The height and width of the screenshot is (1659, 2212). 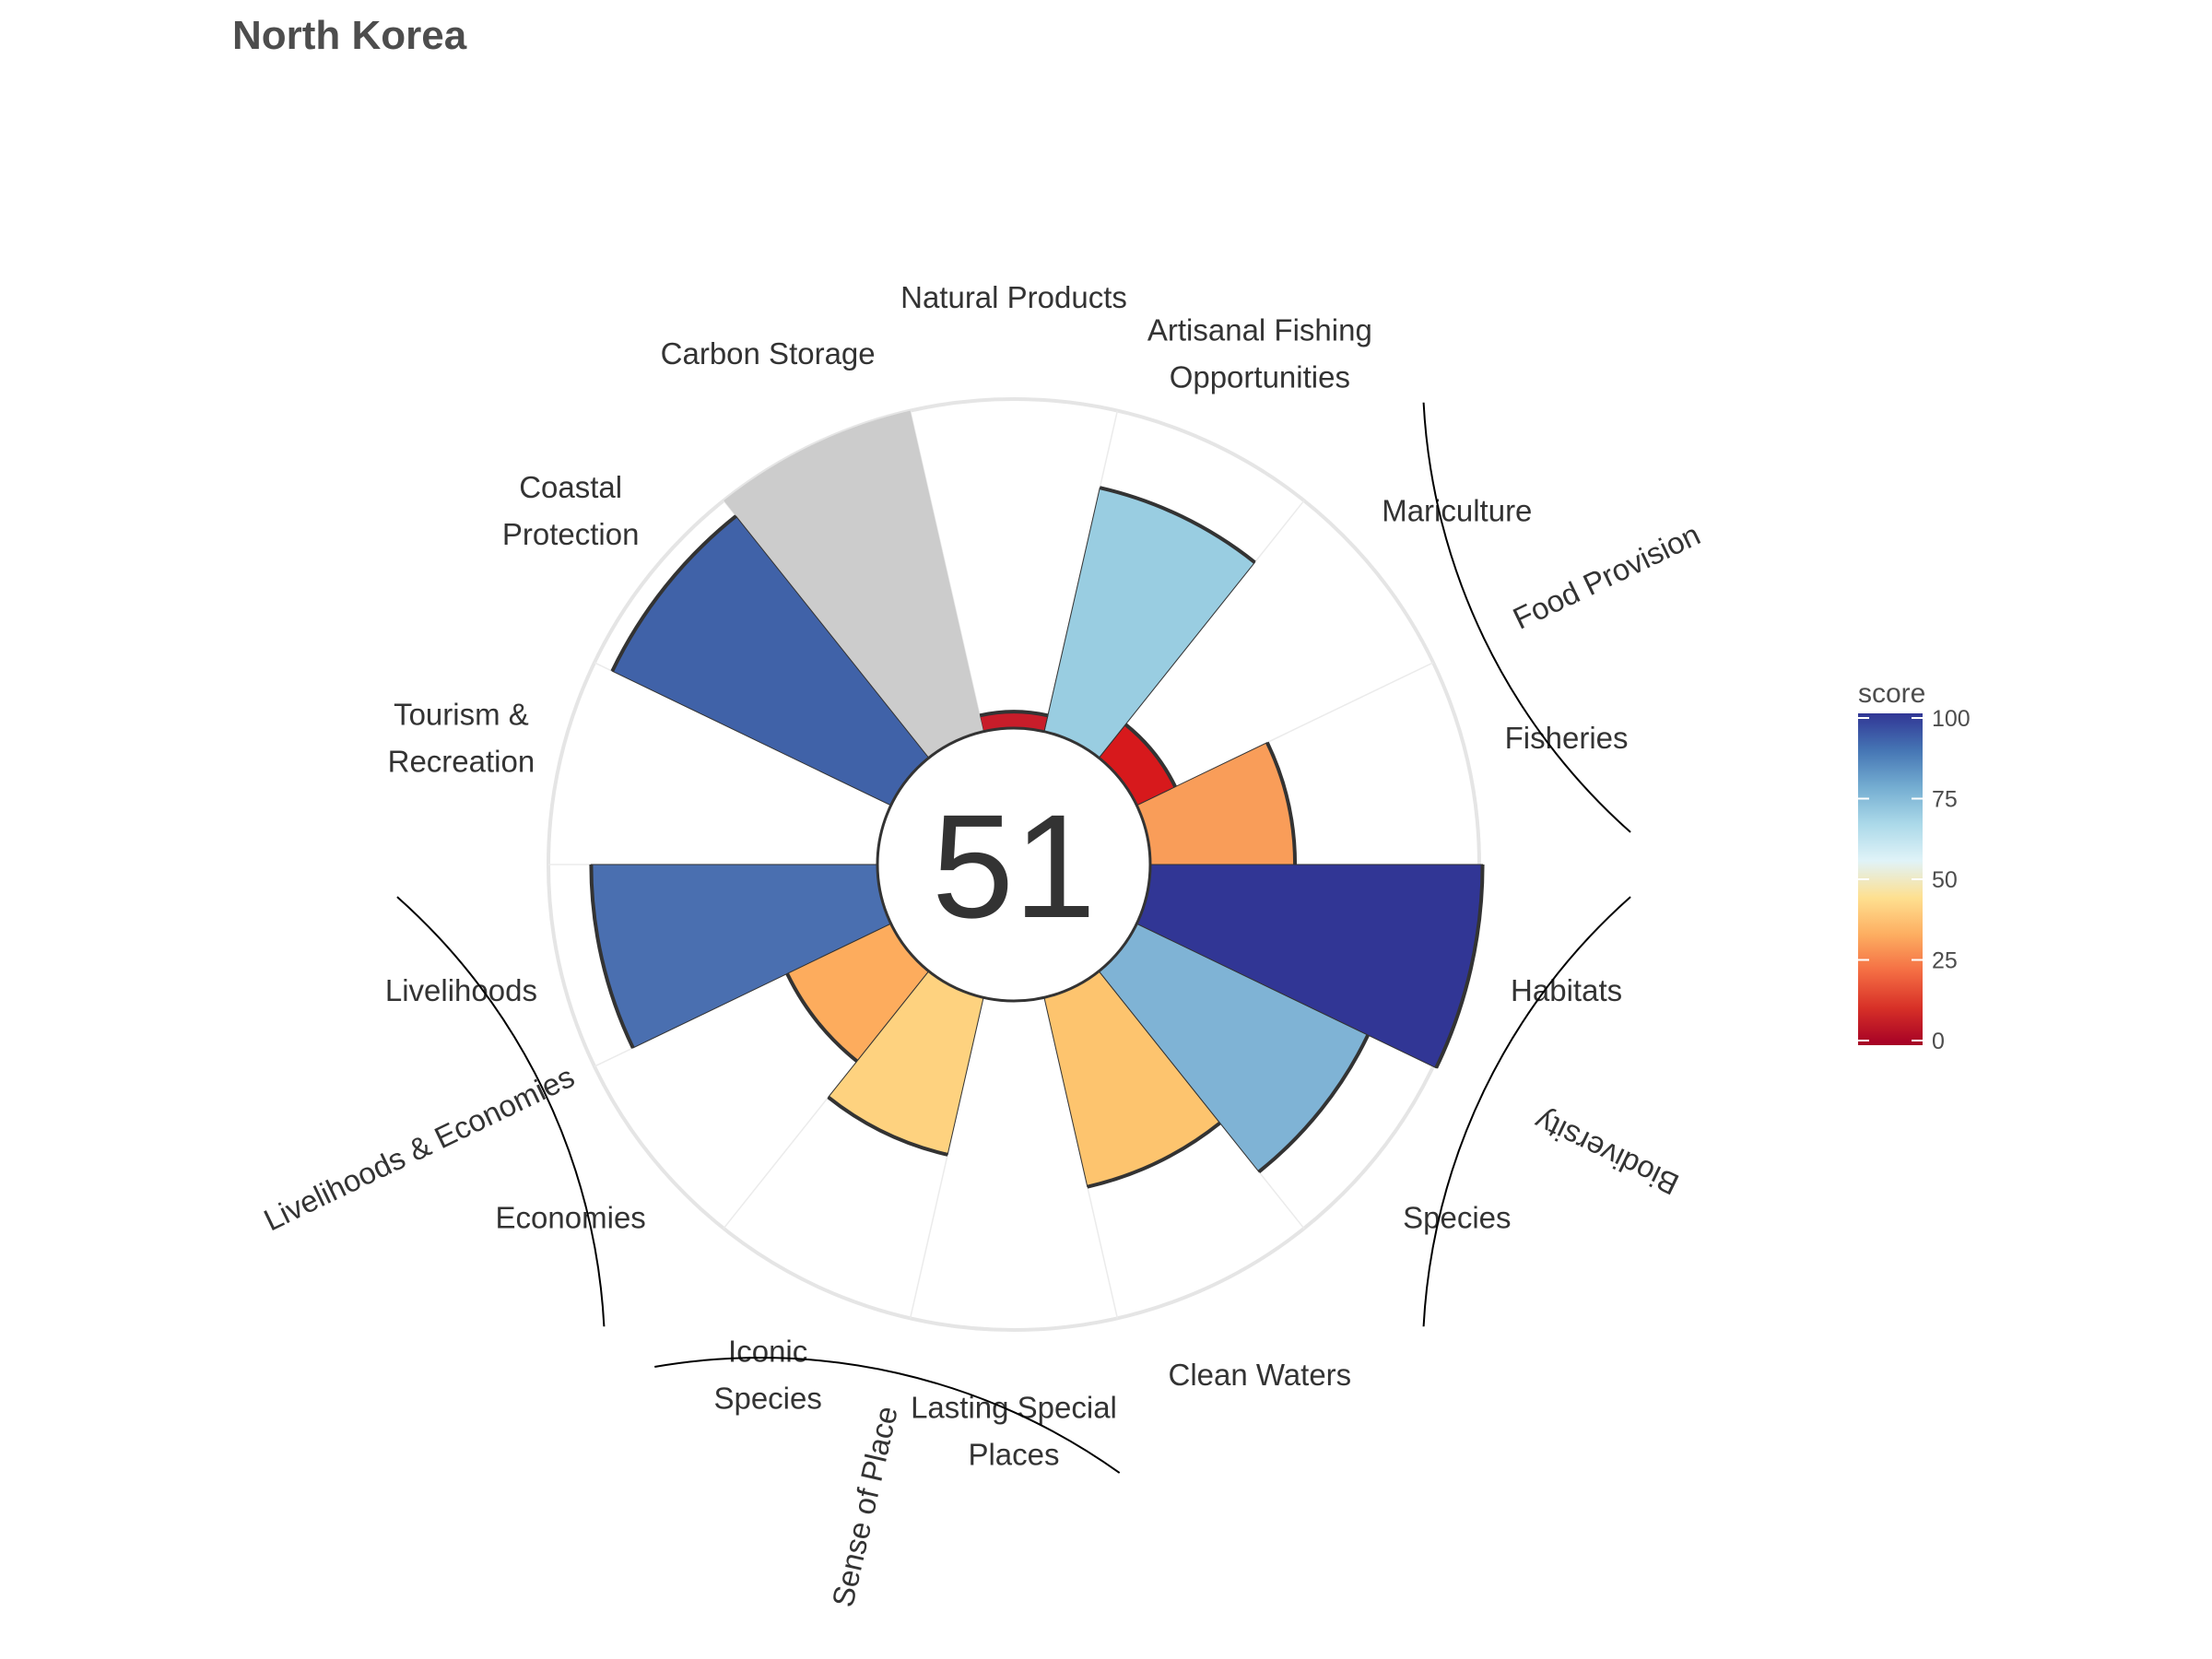 I want to click on petal-edge-clean-waters, so click(x=1154, y=1155).